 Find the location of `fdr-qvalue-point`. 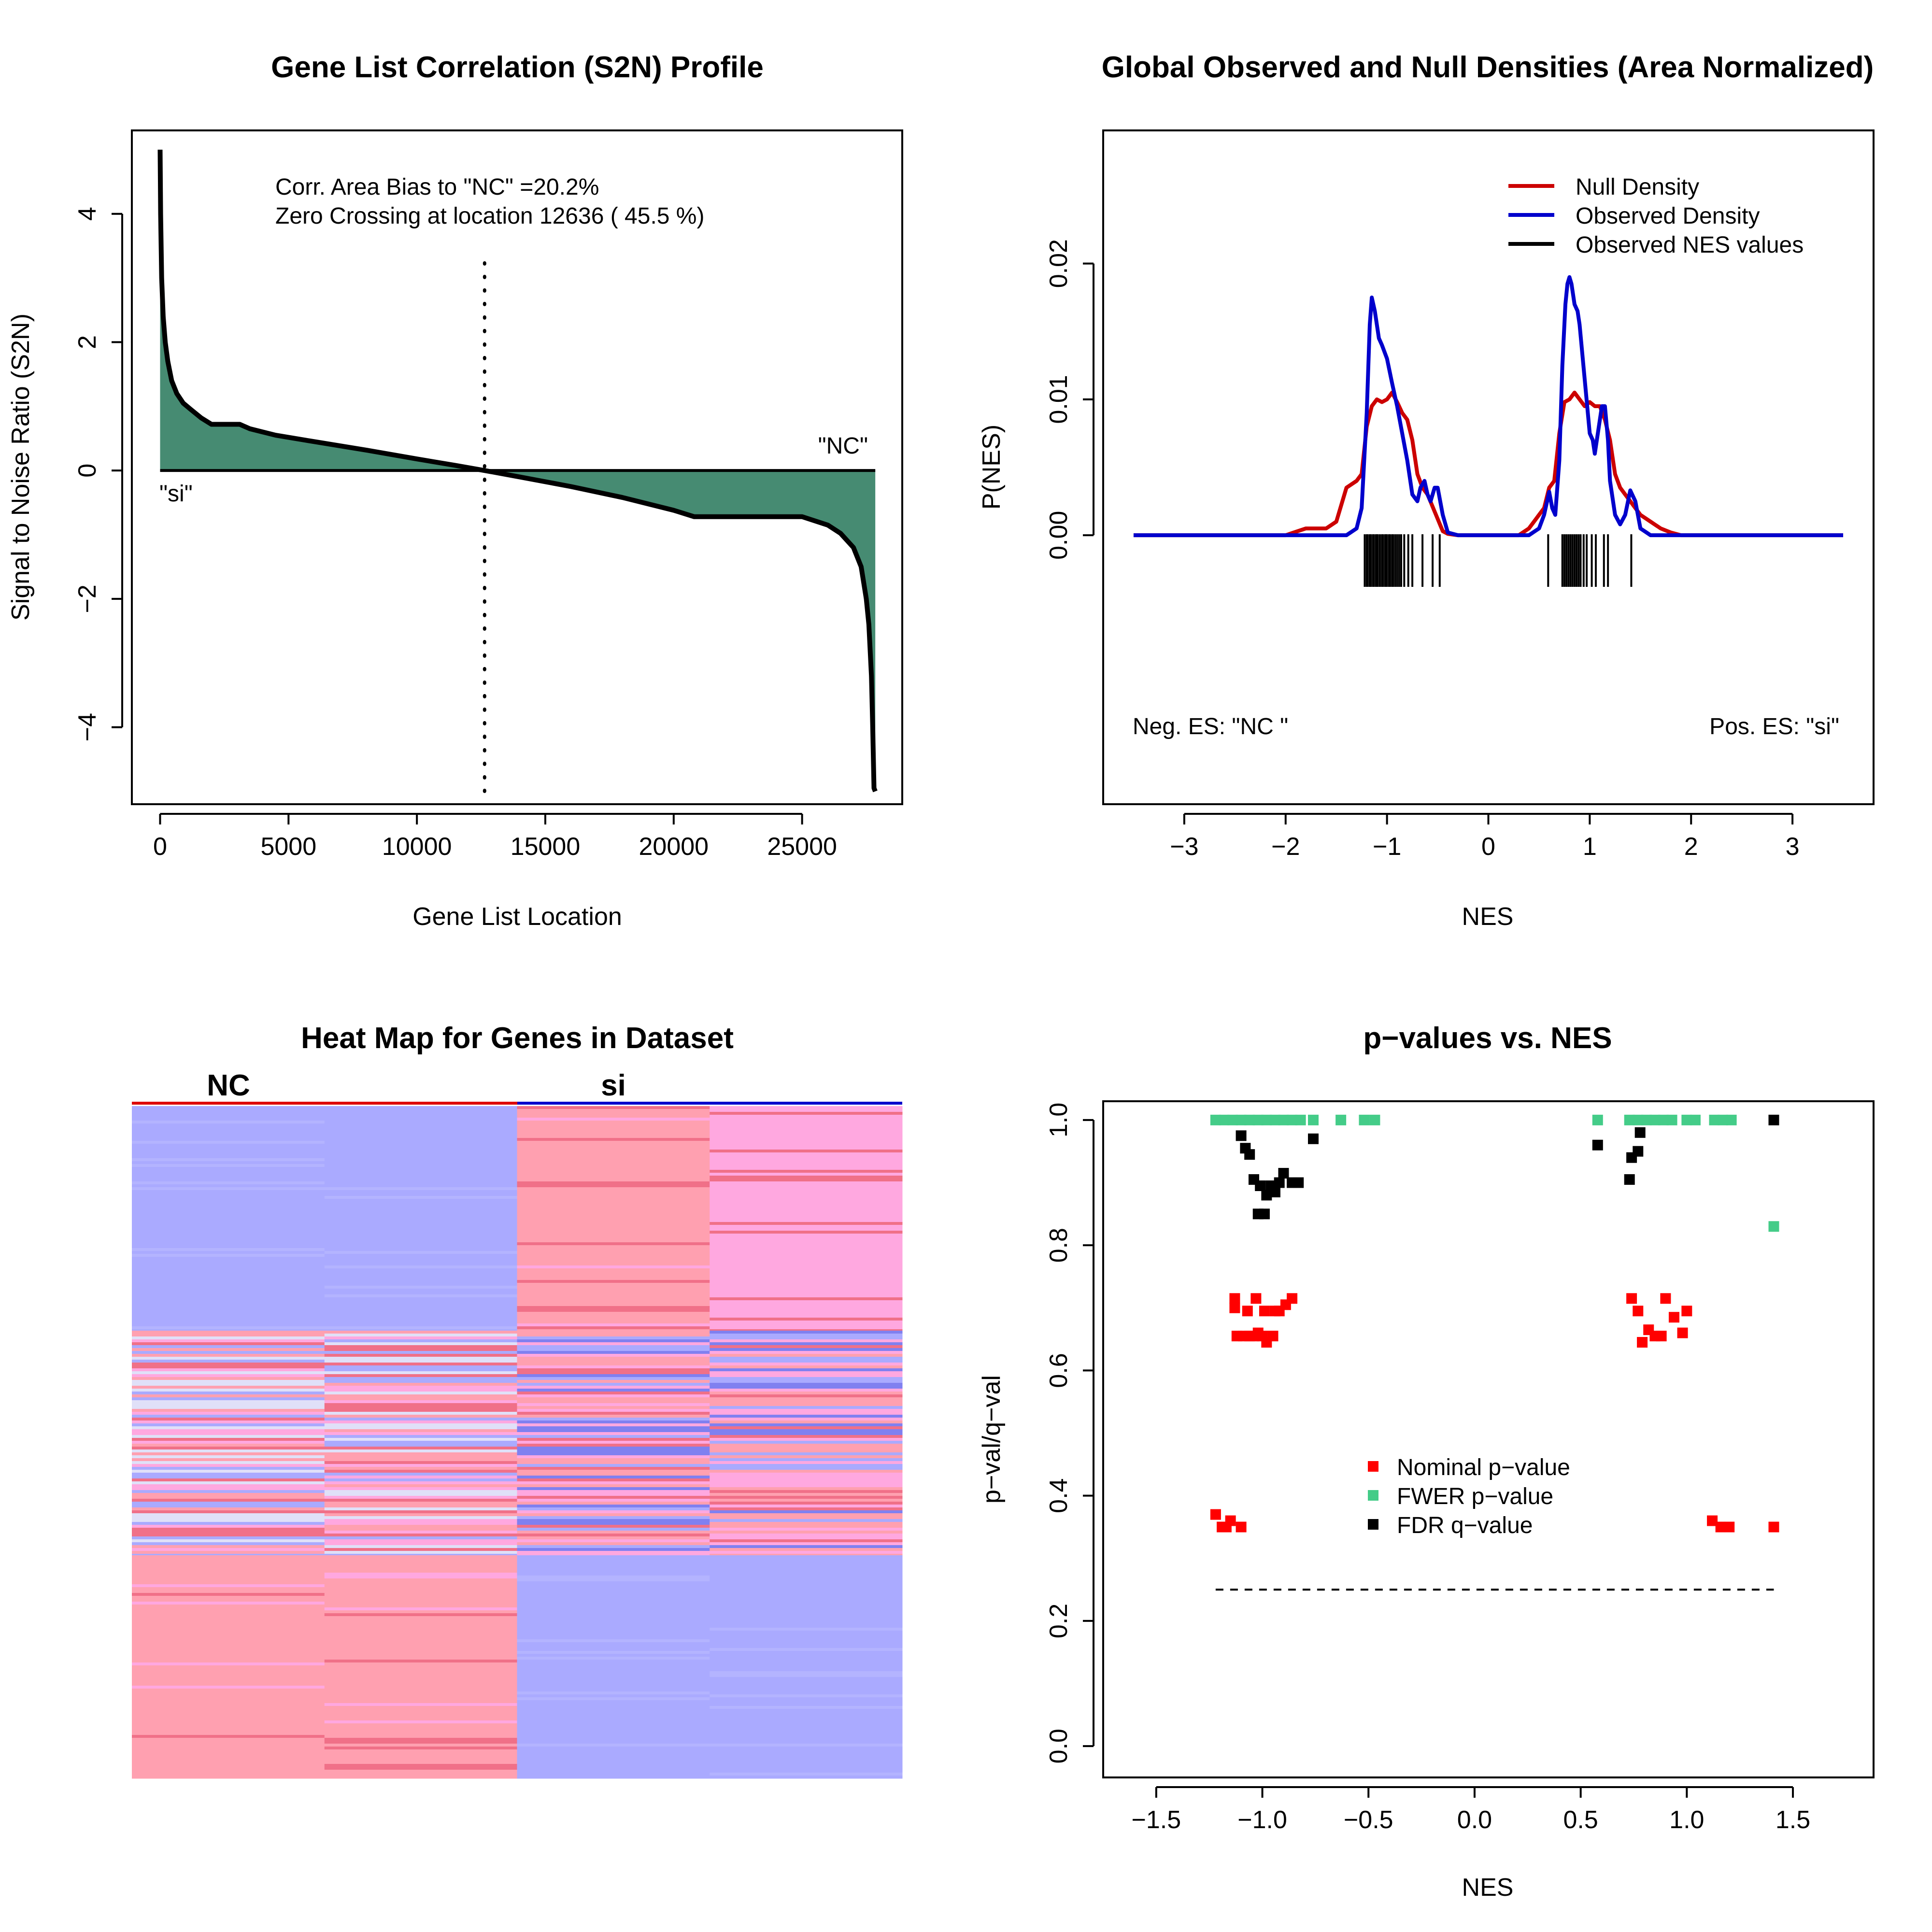

fdr-qvalue-point is located at coordinates (1313, 1138).